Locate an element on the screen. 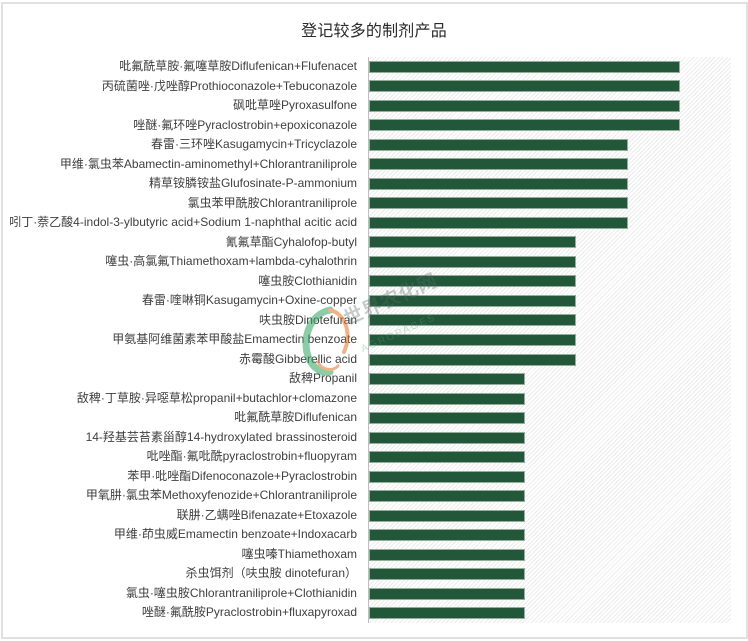 The height and width of the screenshot is (641, 748). category-label: 春雷·喹啉铜Kasugamycin+Oxine-copper is located at coordinates (249, 300).